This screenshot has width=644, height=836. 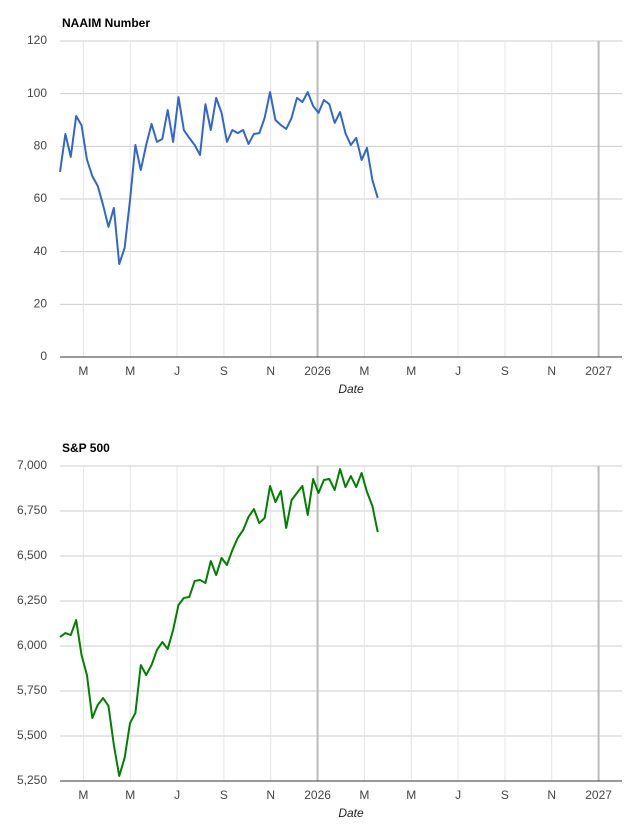 I want to click on y-tick-label: 80, so click(x=41, y=146).